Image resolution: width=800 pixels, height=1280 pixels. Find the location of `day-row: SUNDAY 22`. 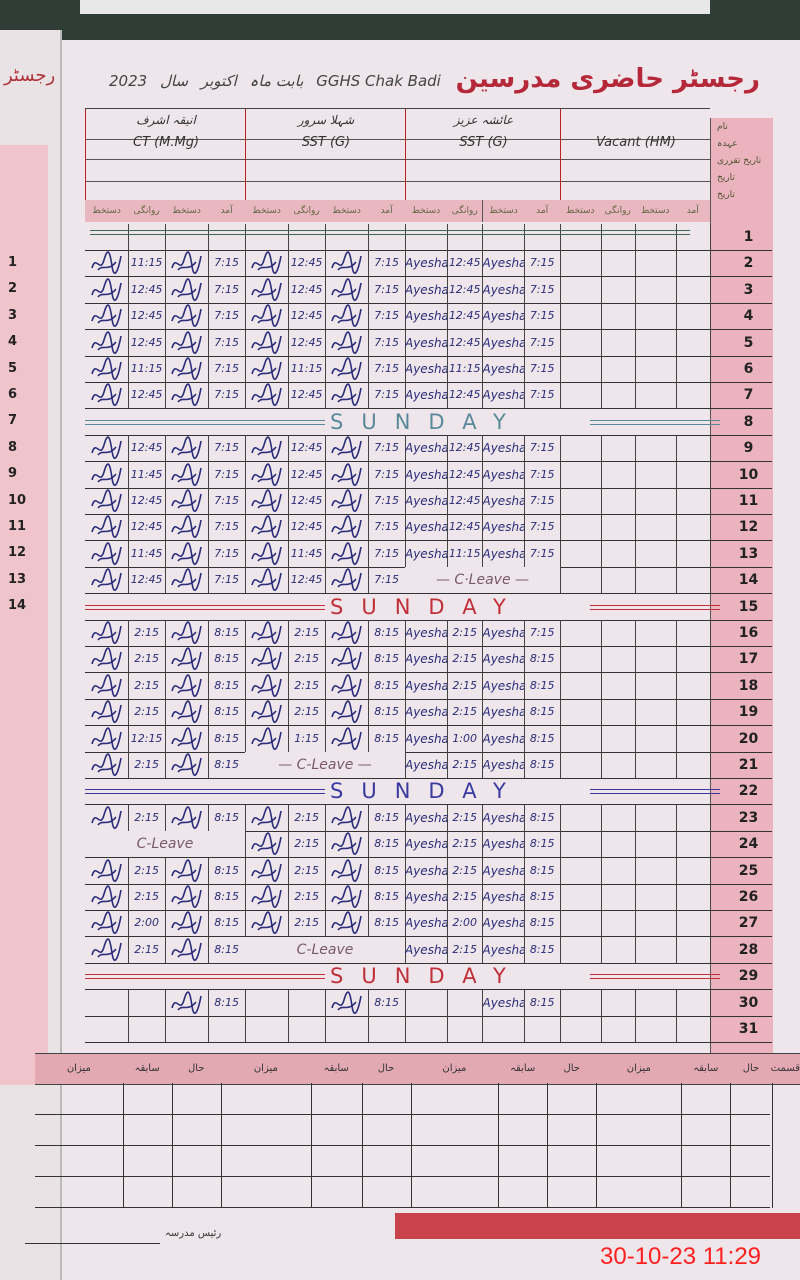

day-row: SUNDAY 22 is located at coordinates (428, 792).